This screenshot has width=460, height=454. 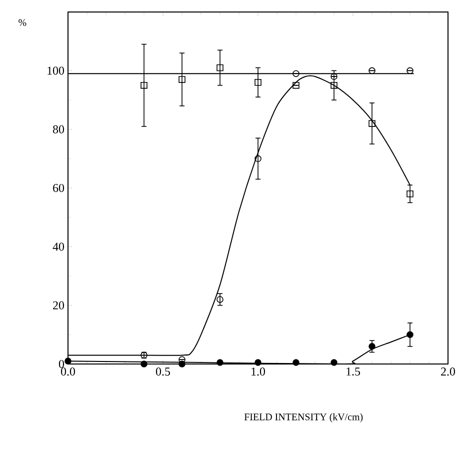 I want to click on y-tick-label: 100, so click(x=56, y=70).